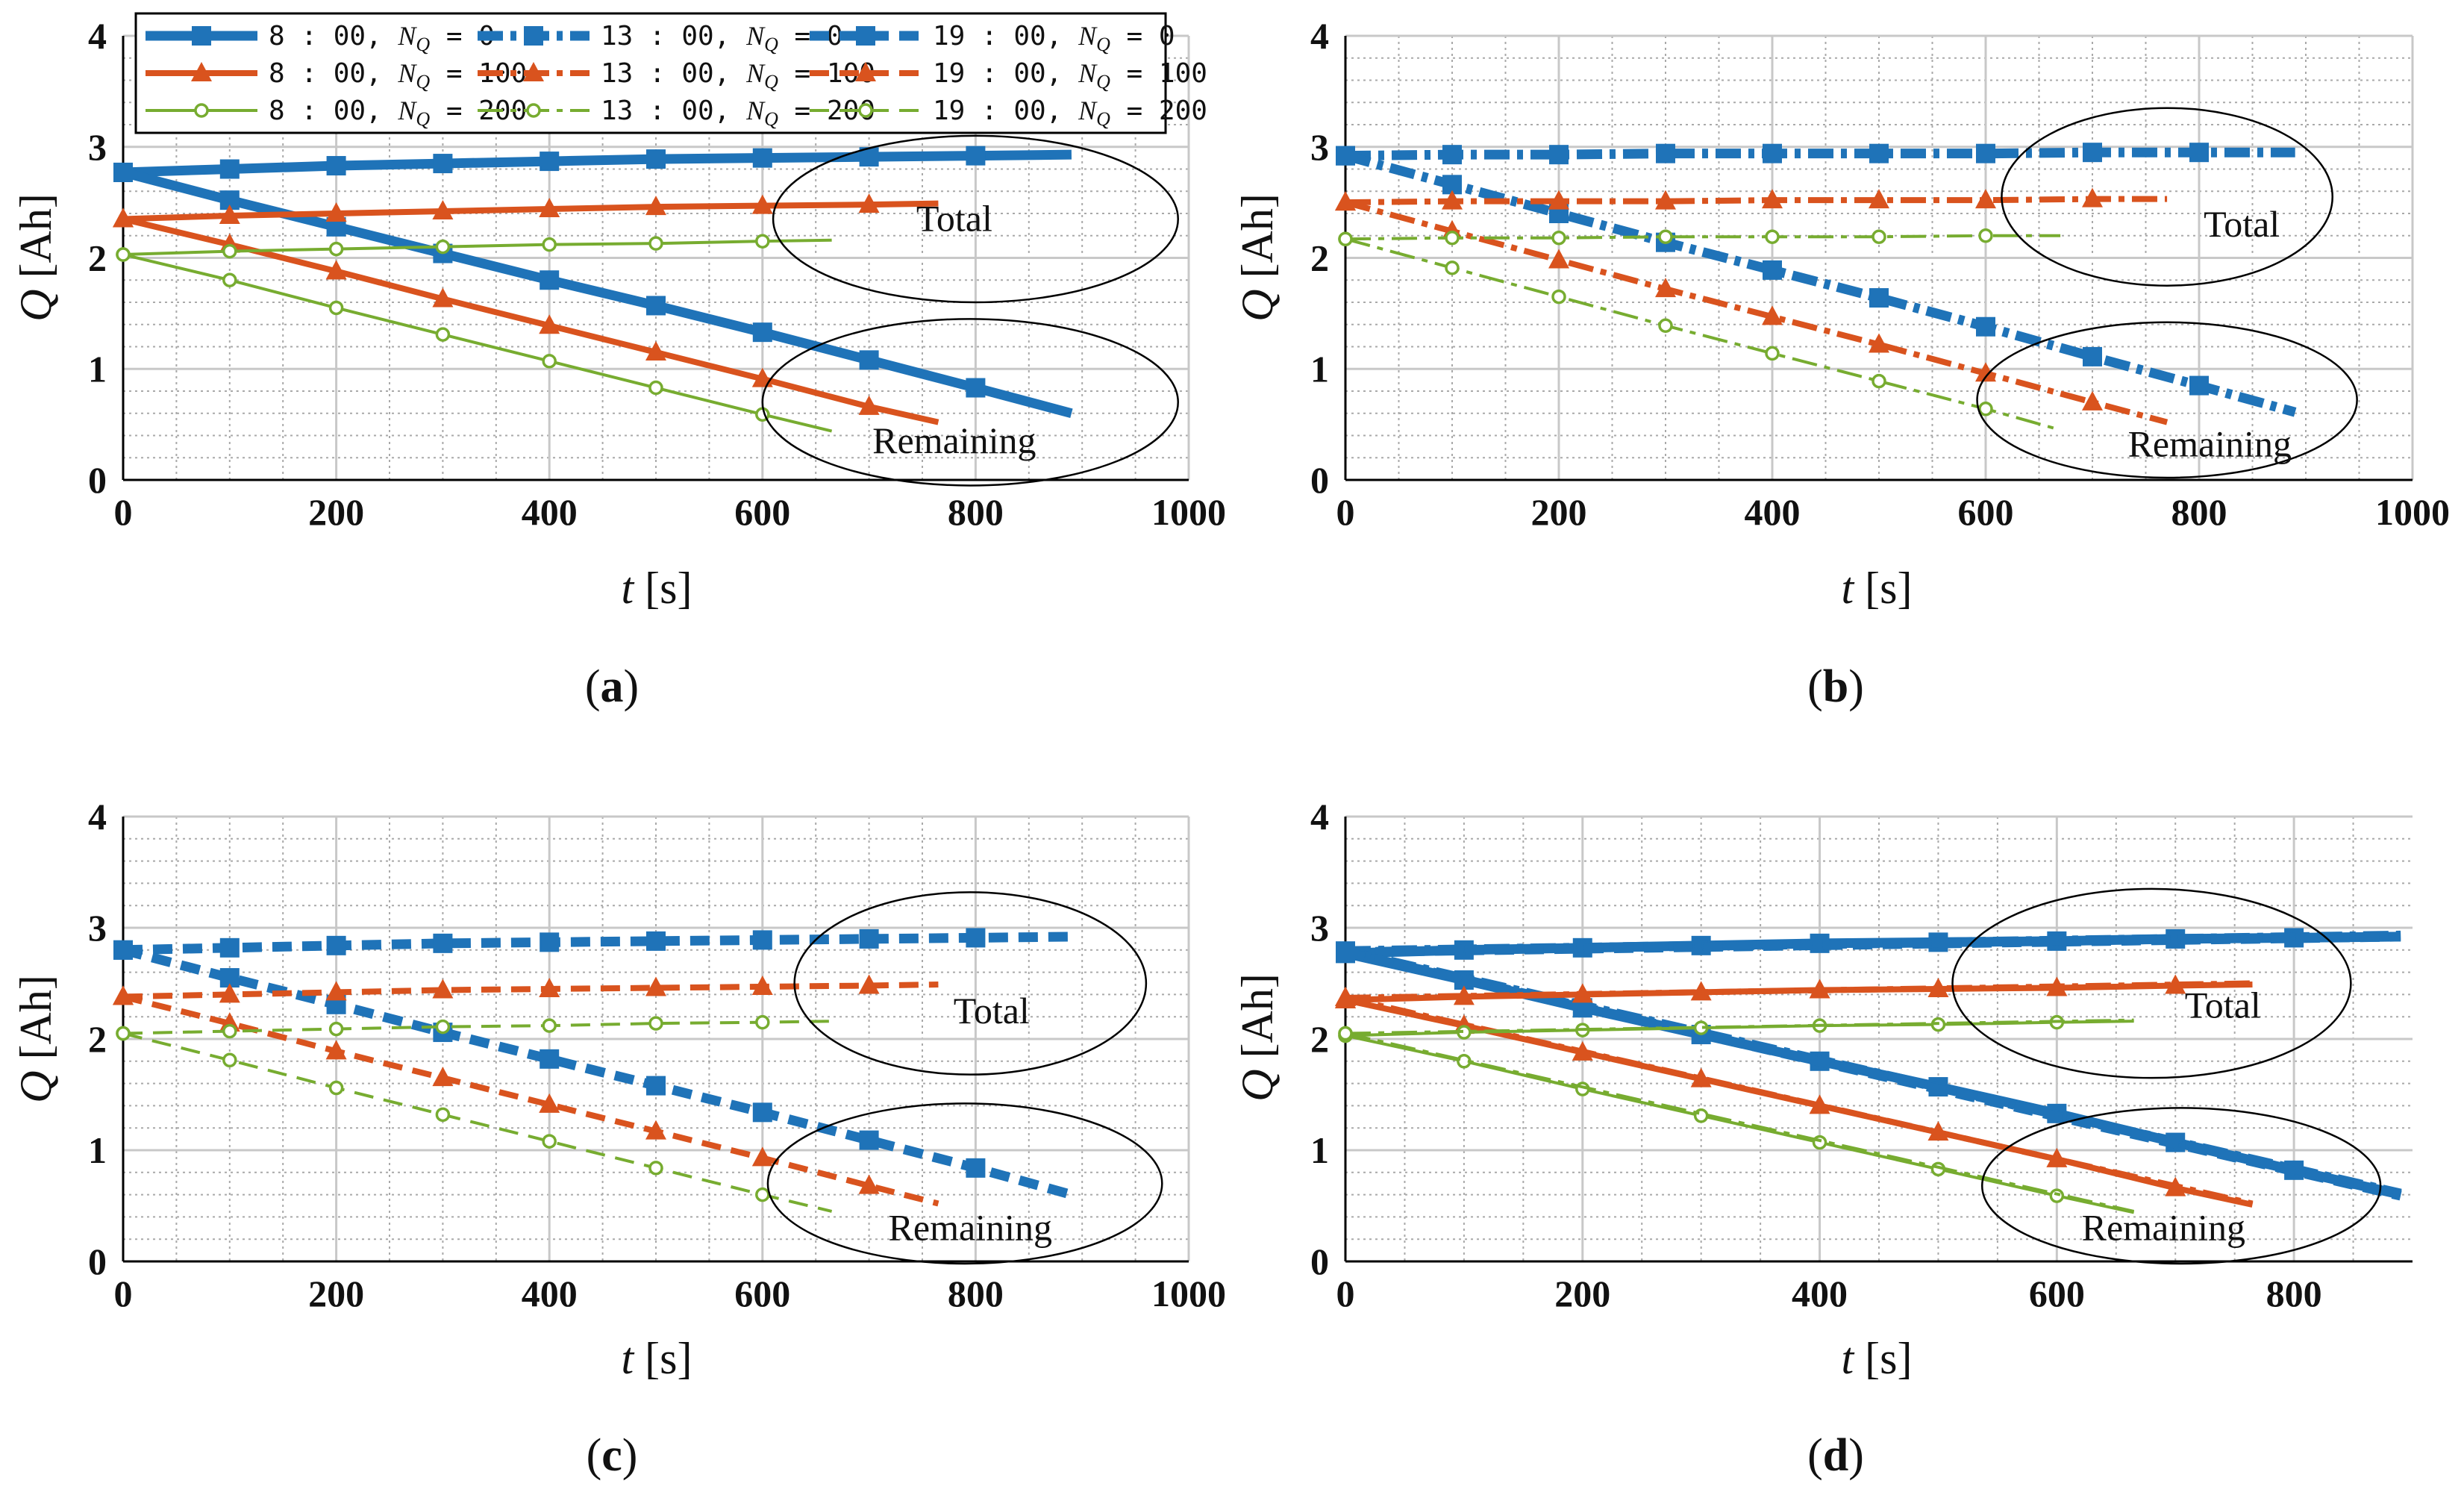 Image resolution: width=2464 pixels, height=1501 pixels. What do you see at coordinates (336, 113) in the screenshot?
I see `legend-entry: 8 : 00, NQ = 200` at bounding box center [336, 113].